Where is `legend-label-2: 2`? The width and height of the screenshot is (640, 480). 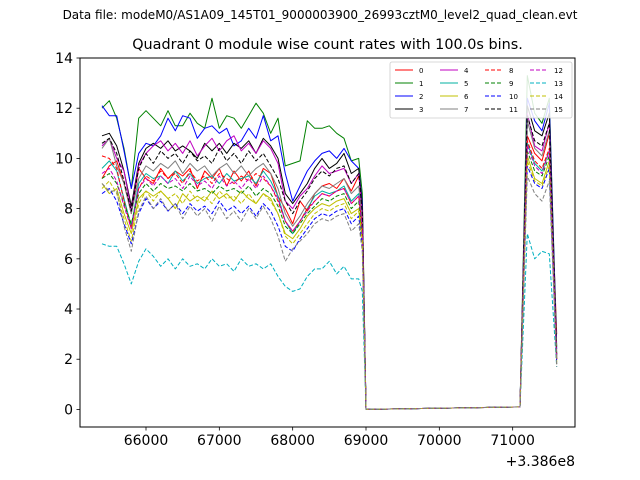 legend-label-2: 2 is located at coordinates (421, 97).